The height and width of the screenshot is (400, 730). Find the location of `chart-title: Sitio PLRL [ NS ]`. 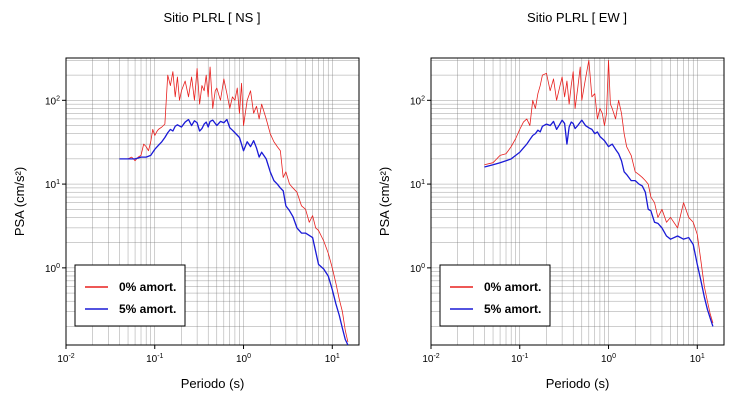

chart-title: Sitio PLRL [ NS ] is located at coordinates (211, 17).